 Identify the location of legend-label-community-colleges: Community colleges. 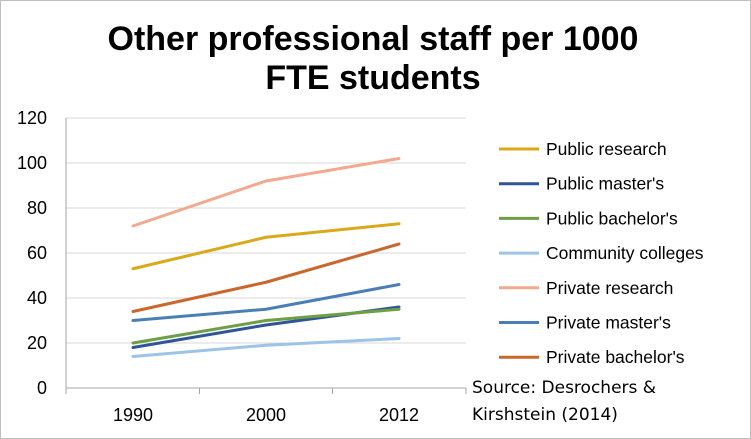
(625, 253).